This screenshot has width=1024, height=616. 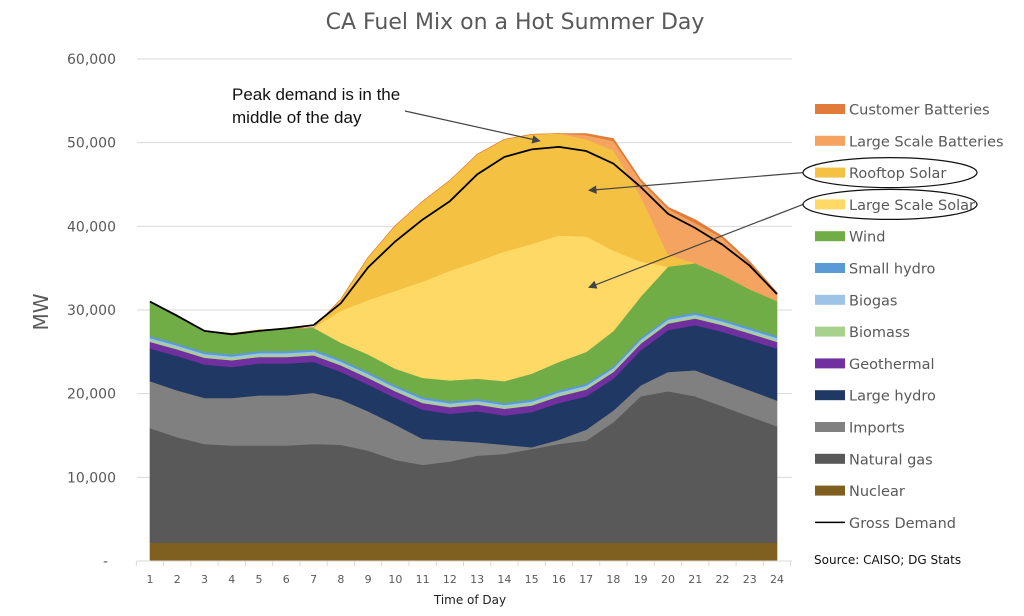 What do you see at coordinates (586, 579) in the screenshot?
I see `x-tick-label: 17` at bounding box center [586, 579].